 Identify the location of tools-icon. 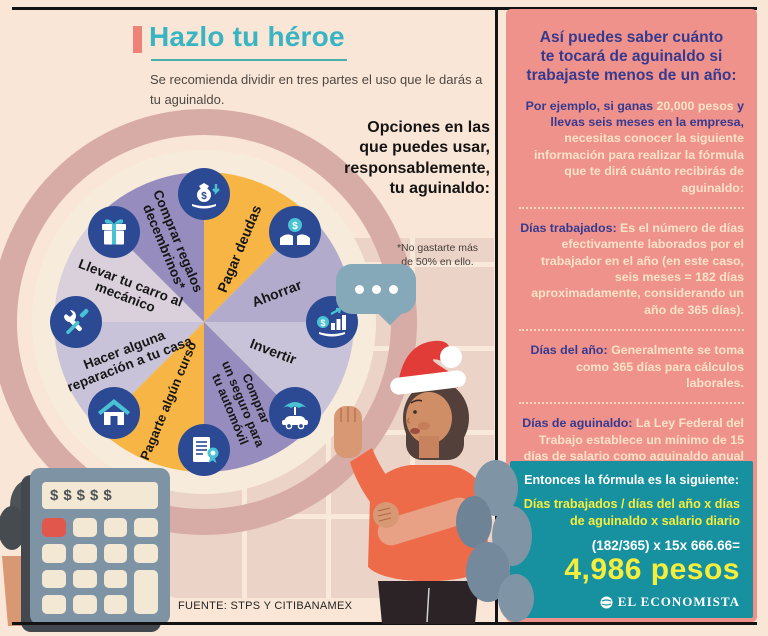
(76, 322).